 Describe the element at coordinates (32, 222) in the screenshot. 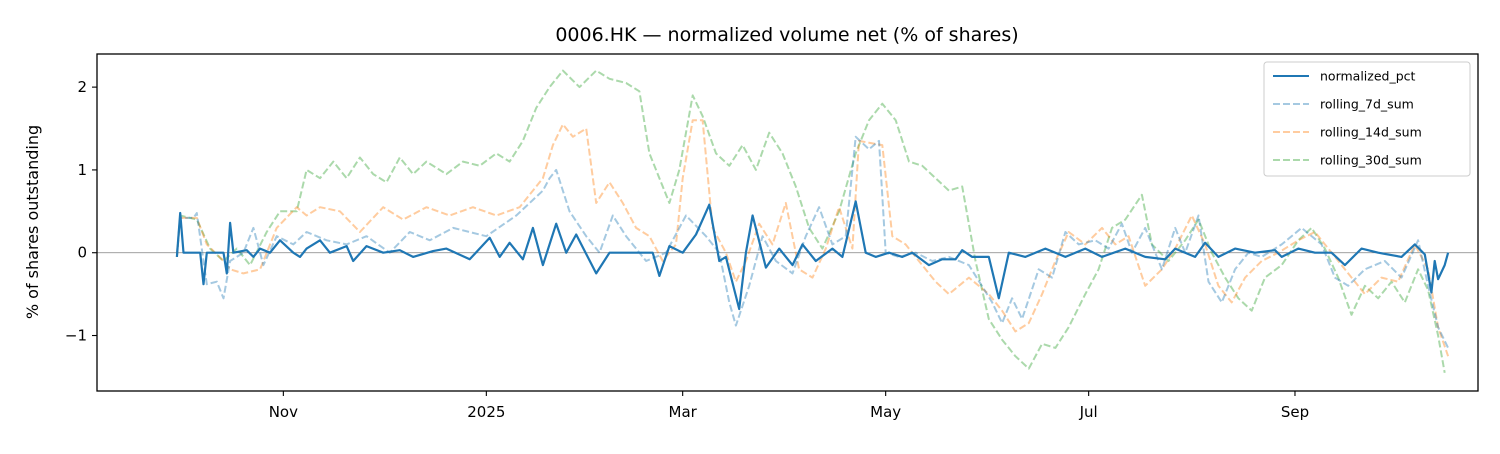

I see `y-axis-label: % of shares outstanding` at that location.